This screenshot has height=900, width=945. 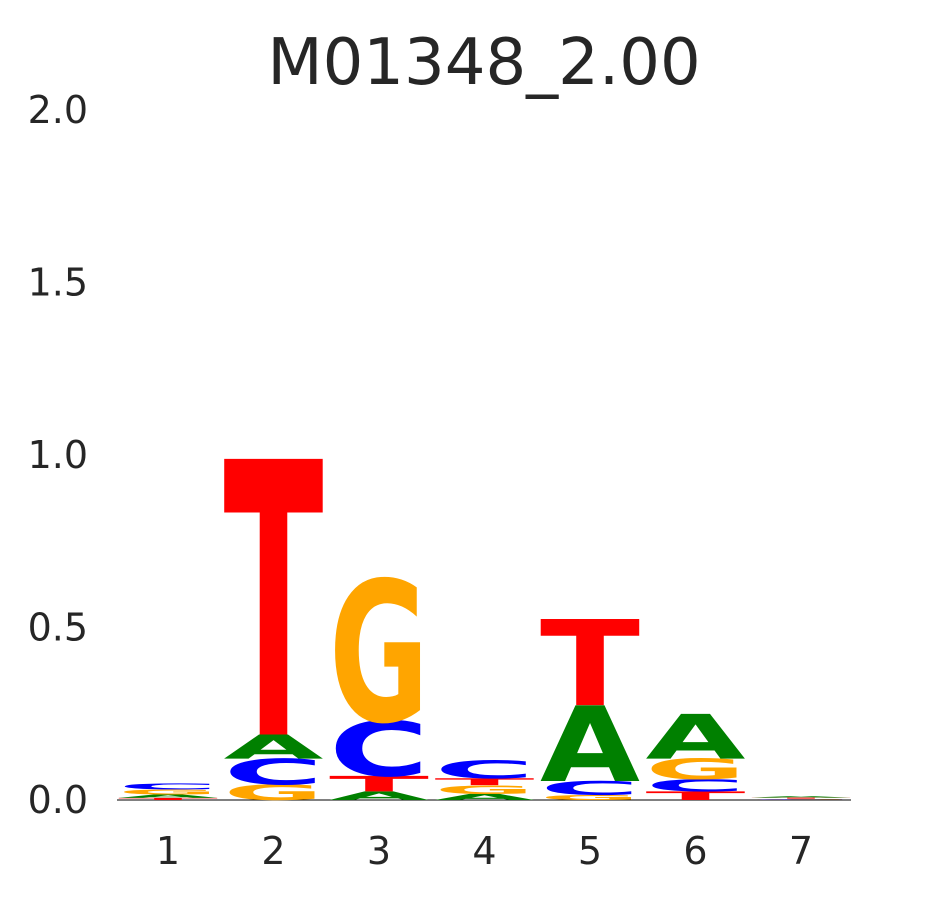 What do you see at coordinates (273, 851) in the screenshot?
I see `x-tick-label: 2` at bounding box center [273, 851].